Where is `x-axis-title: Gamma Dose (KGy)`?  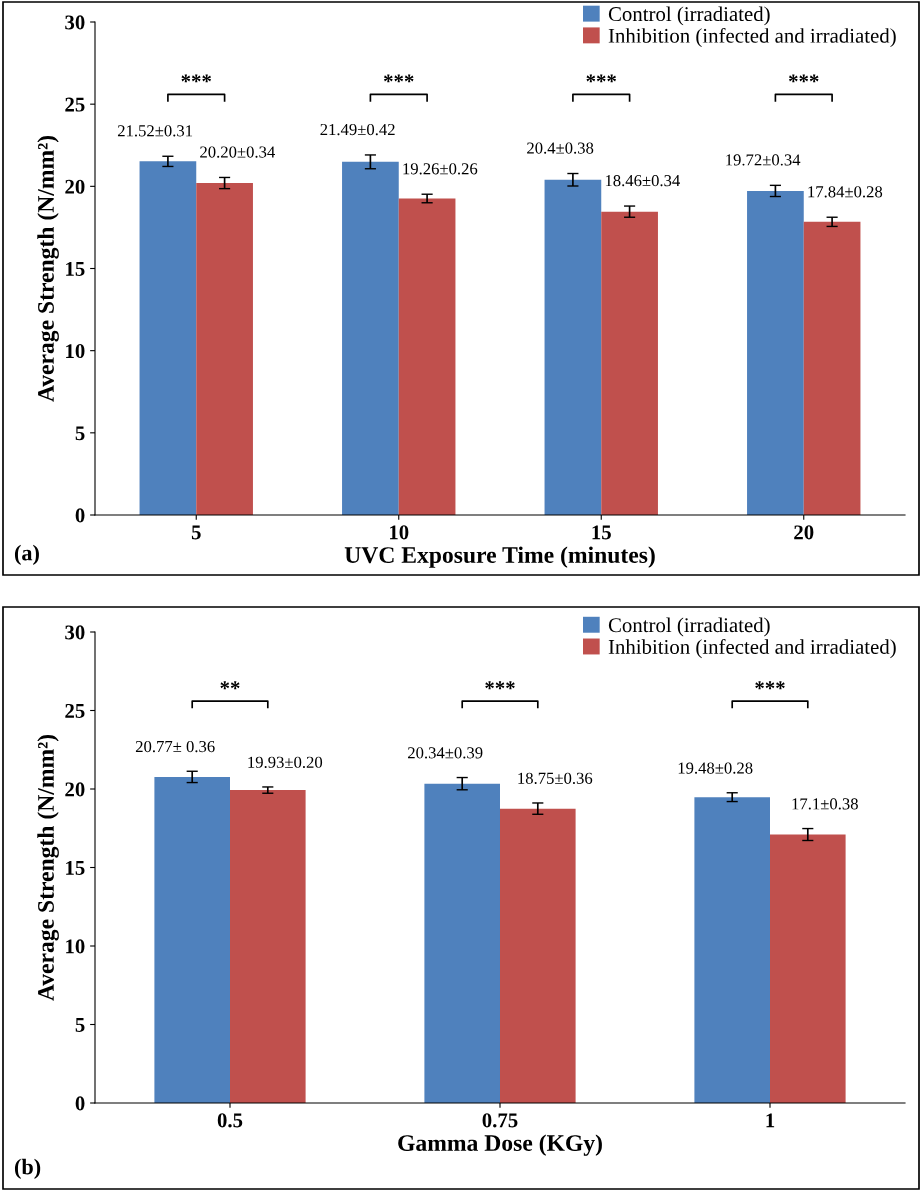
x-axis-title: Gamma Dose (KGy) is located at coordinates (500, 1145).